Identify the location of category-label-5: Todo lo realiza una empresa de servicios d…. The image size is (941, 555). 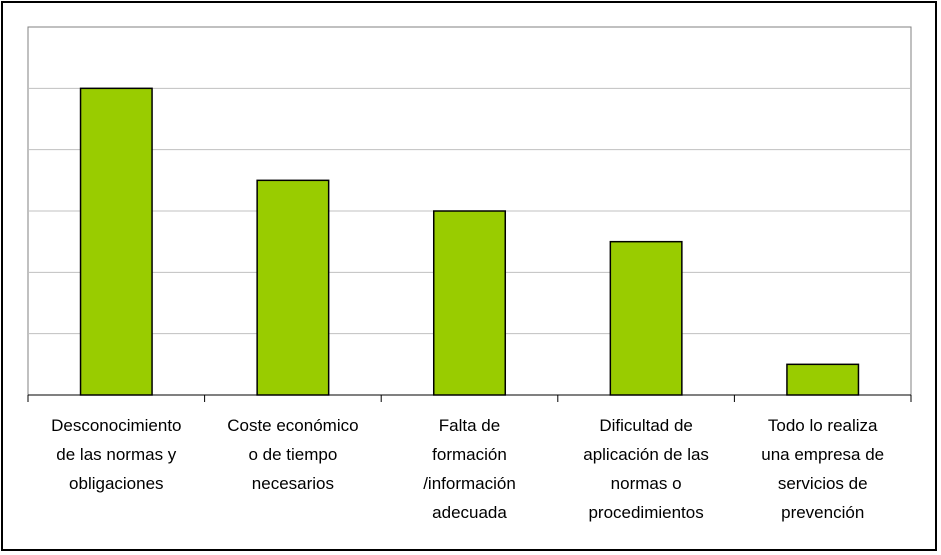
(822, 469).